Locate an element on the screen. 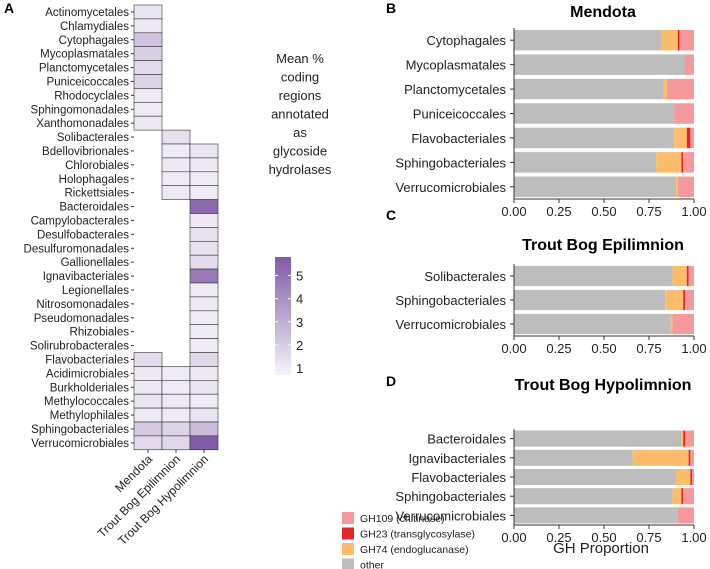 This screenshot has width=710, height=569. heatmap-cell-nitrosomonadales-trout-bog-hypolimnion is located at coordinates (204, 304).